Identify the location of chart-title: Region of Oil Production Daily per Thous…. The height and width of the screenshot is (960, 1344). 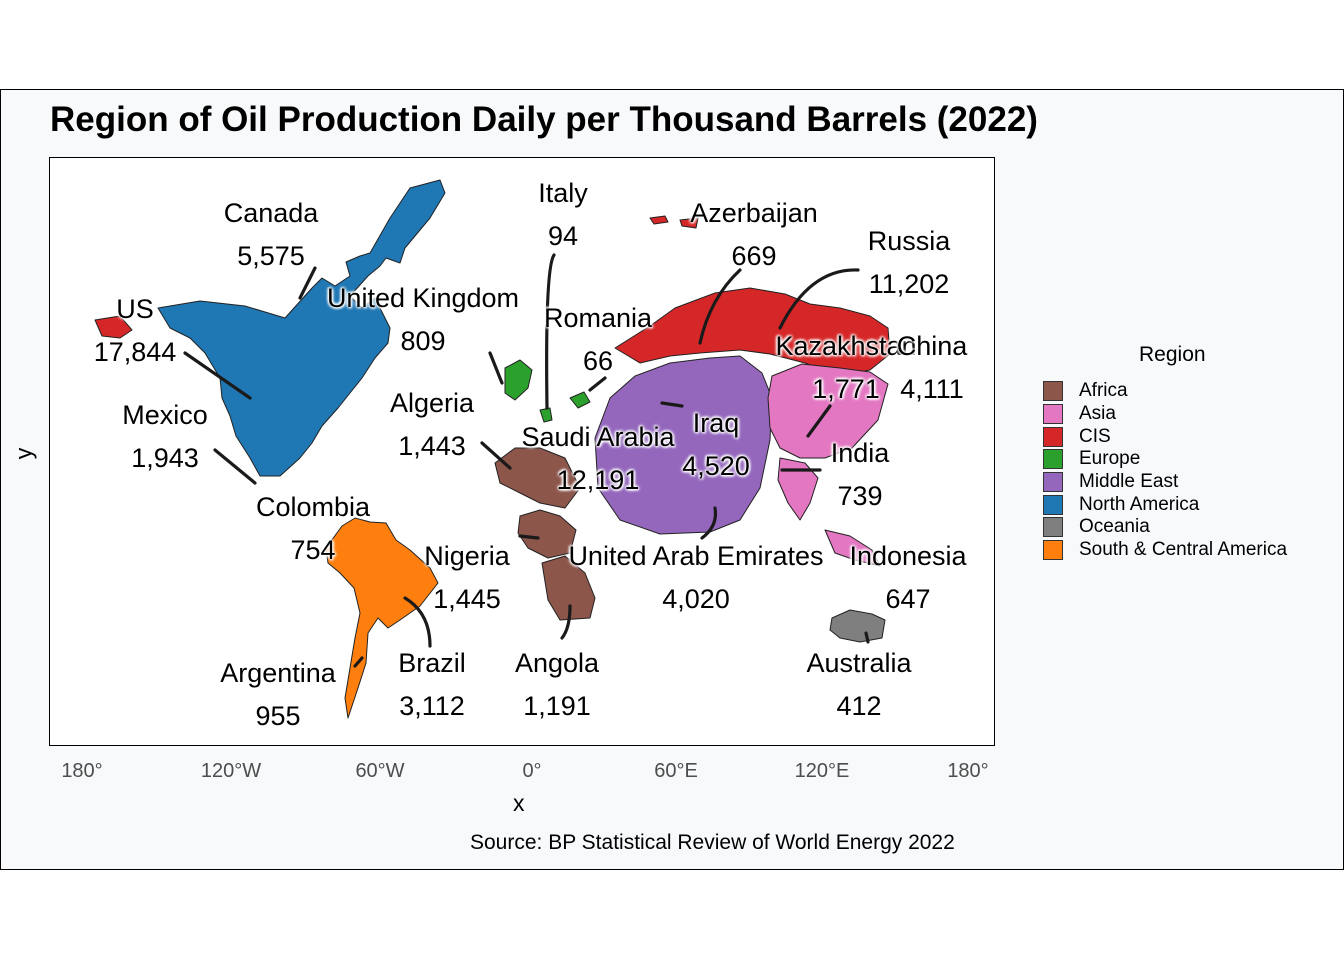
(544, 119).